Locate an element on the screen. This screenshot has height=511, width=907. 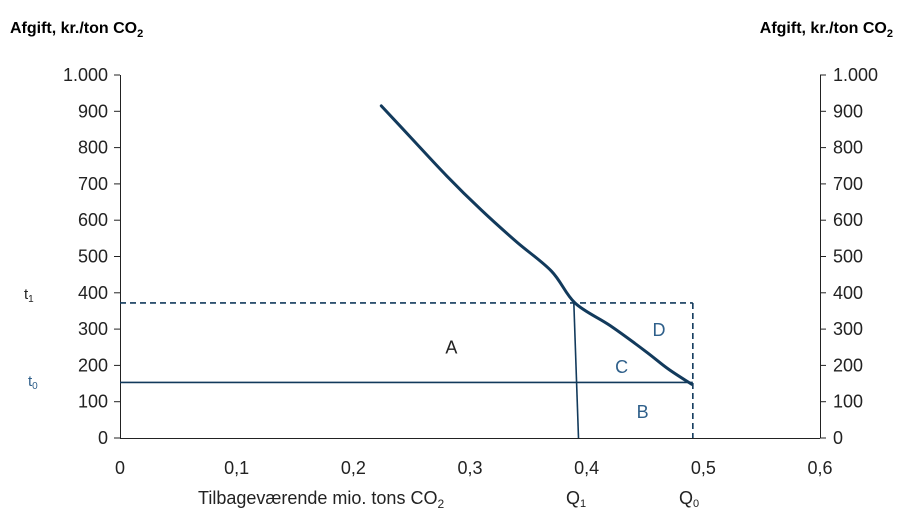
right-y-tick-label: 100 is located at coordinates (848, 402).